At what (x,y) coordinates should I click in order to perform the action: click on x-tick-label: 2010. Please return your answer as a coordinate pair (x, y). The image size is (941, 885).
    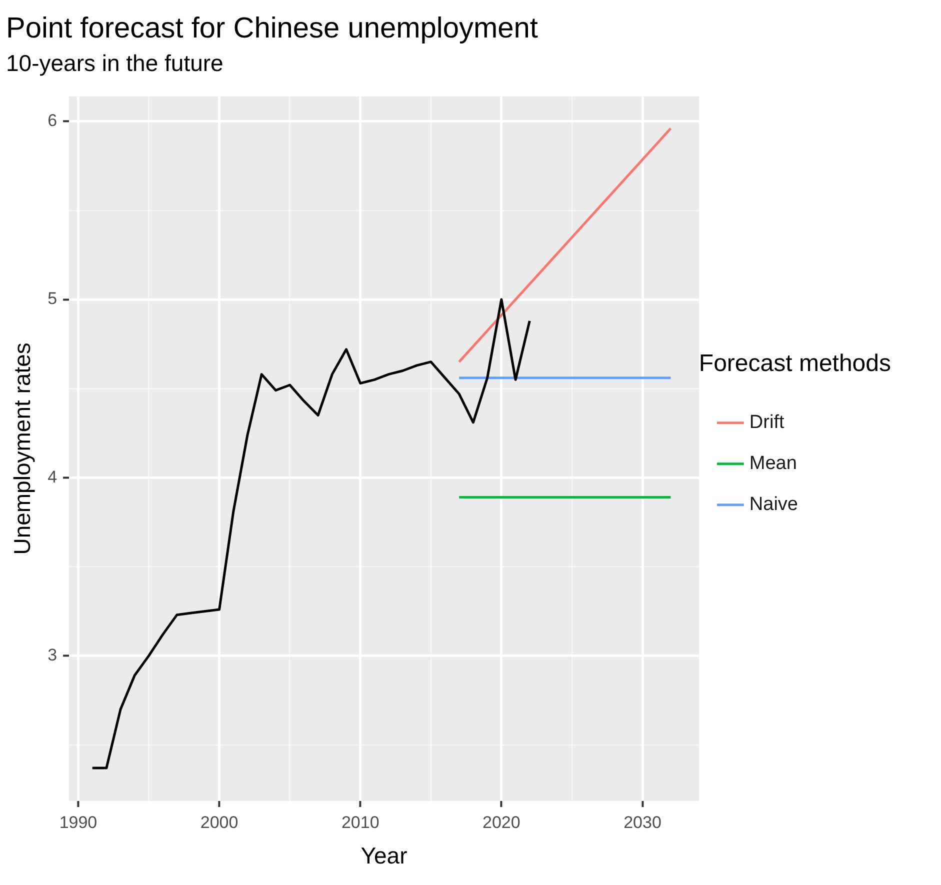
    Looking at the image, I should click on (360, 822).